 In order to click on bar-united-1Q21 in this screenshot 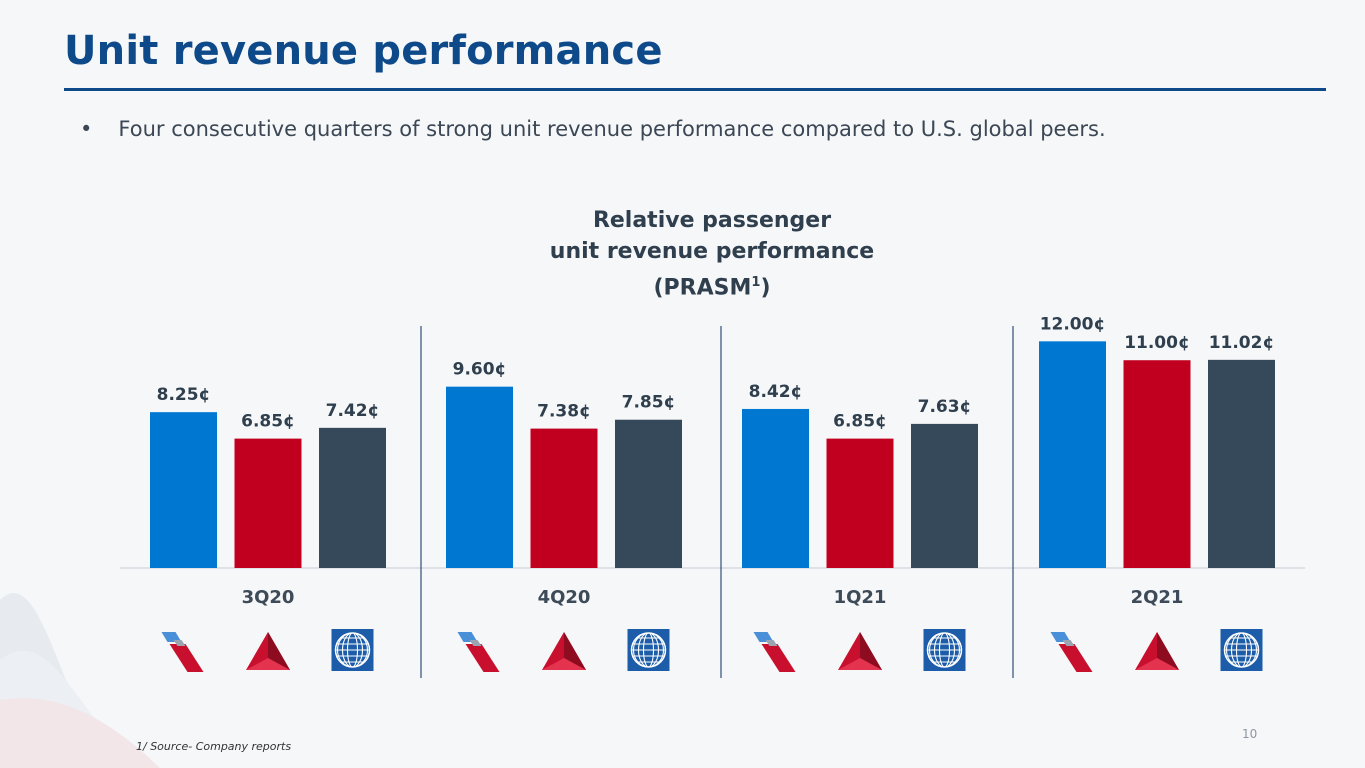, I will do `click(944, 495)`.